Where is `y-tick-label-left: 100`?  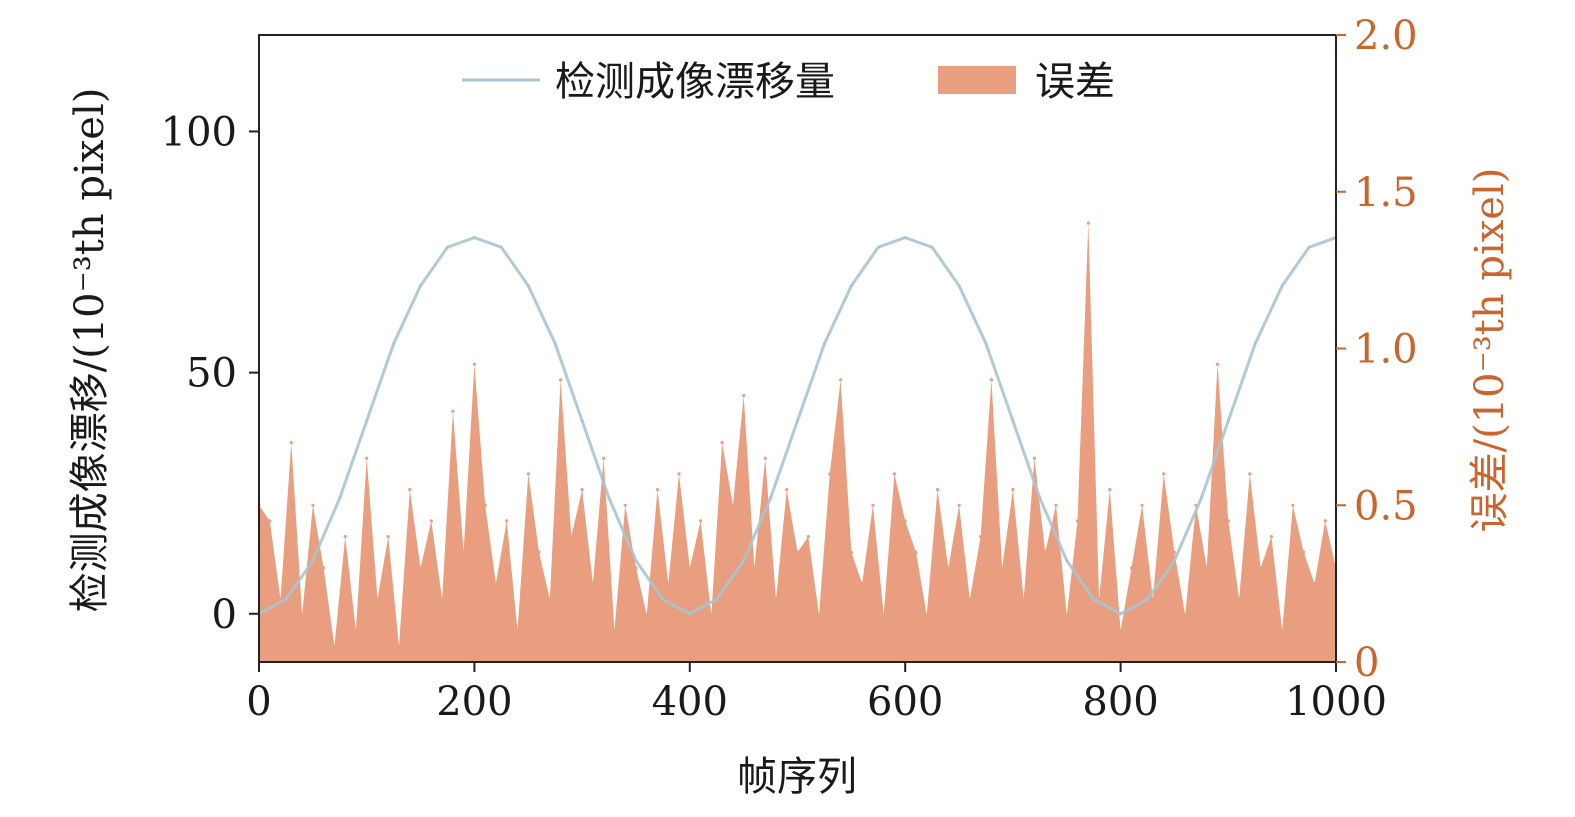
y-tick-label-left: 100 is located at coordinates (199, 132).